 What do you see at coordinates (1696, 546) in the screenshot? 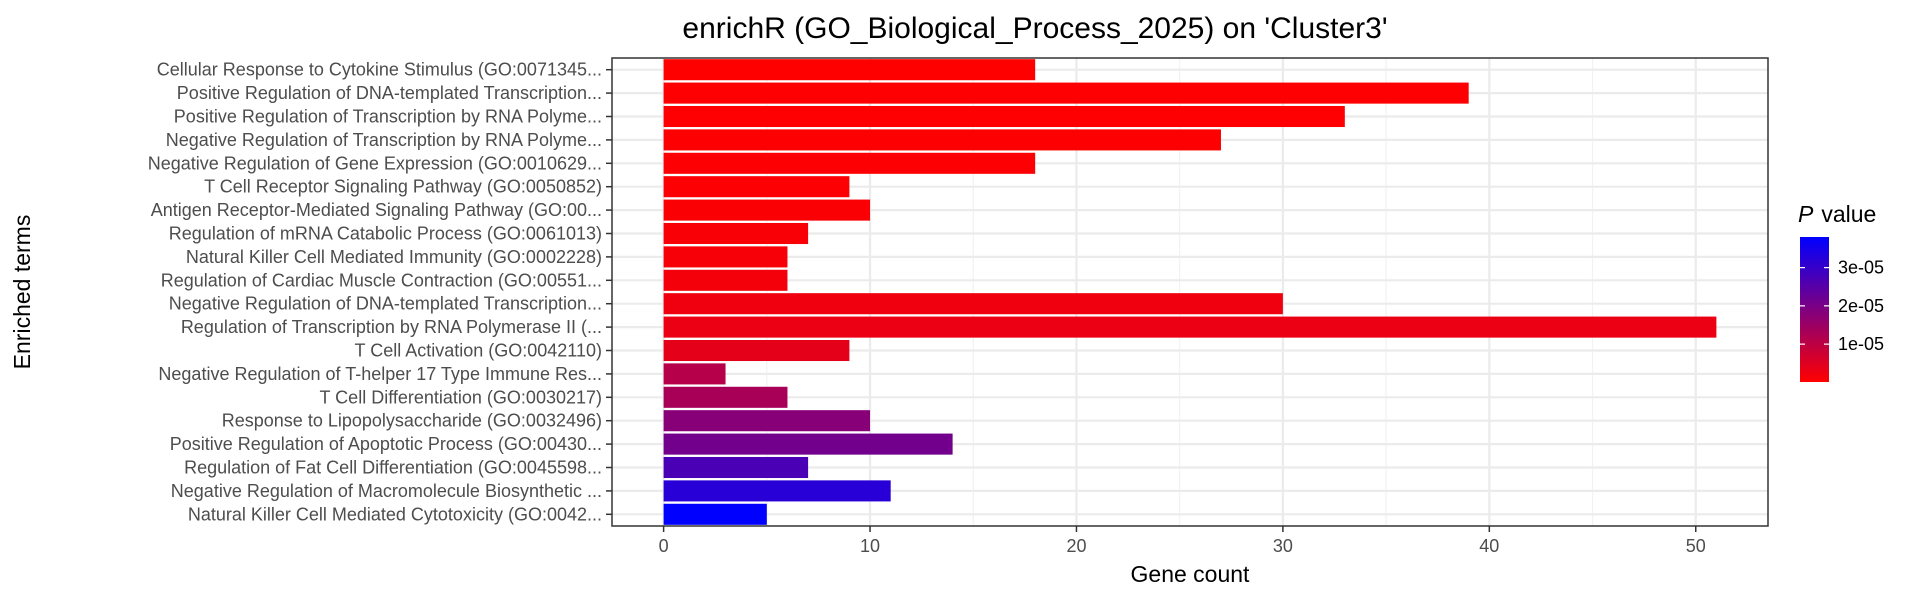
I see `x-tick-label: 50` at bounding box center [1696, 546].